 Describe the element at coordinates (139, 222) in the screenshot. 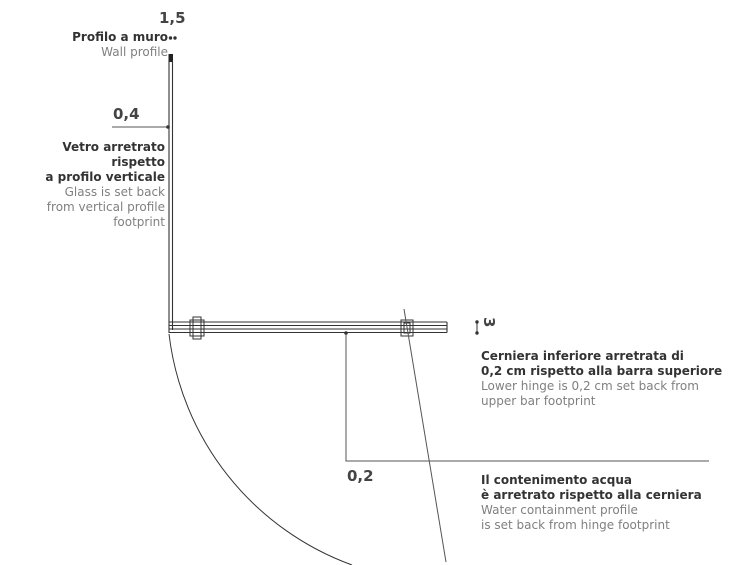

I see `glass-label-en-3: footprint` at that location.